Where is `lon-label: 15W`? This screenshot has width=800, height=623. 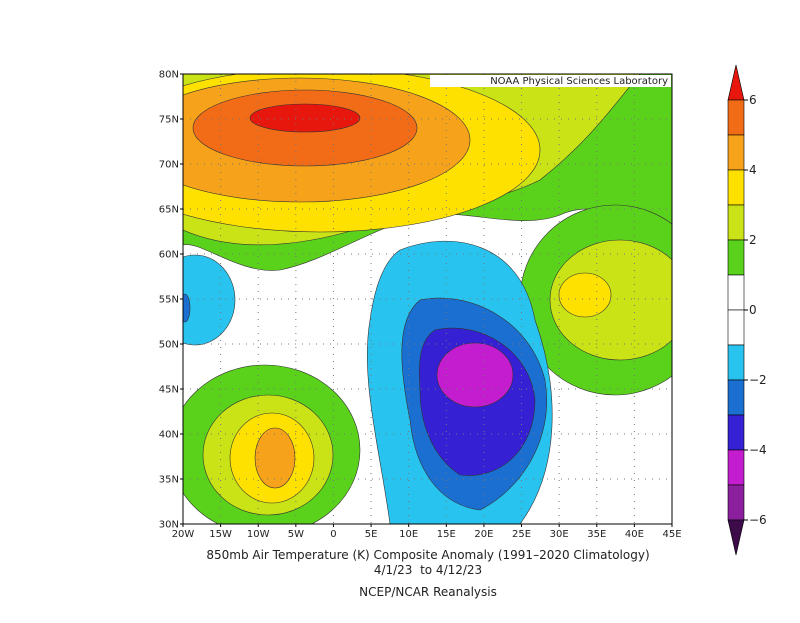 lon-label: 15W is located at coordinates (220, 534).